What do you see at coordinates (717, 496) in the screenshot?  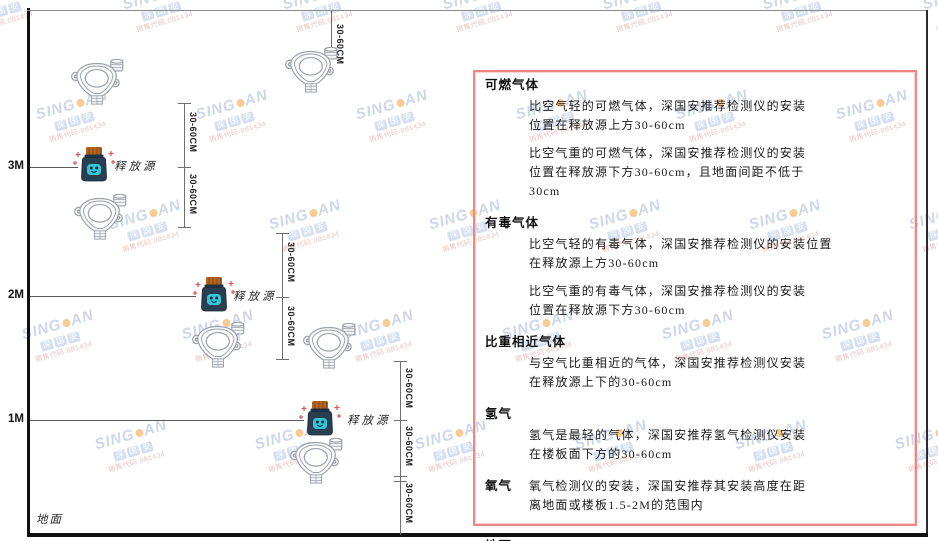 I see `section-paragraph: 氧气检测仪的安装，深国安推荐其安装高度在距 离地面或楼板1.5-2M的范围内` at bounding box center [717, 496].